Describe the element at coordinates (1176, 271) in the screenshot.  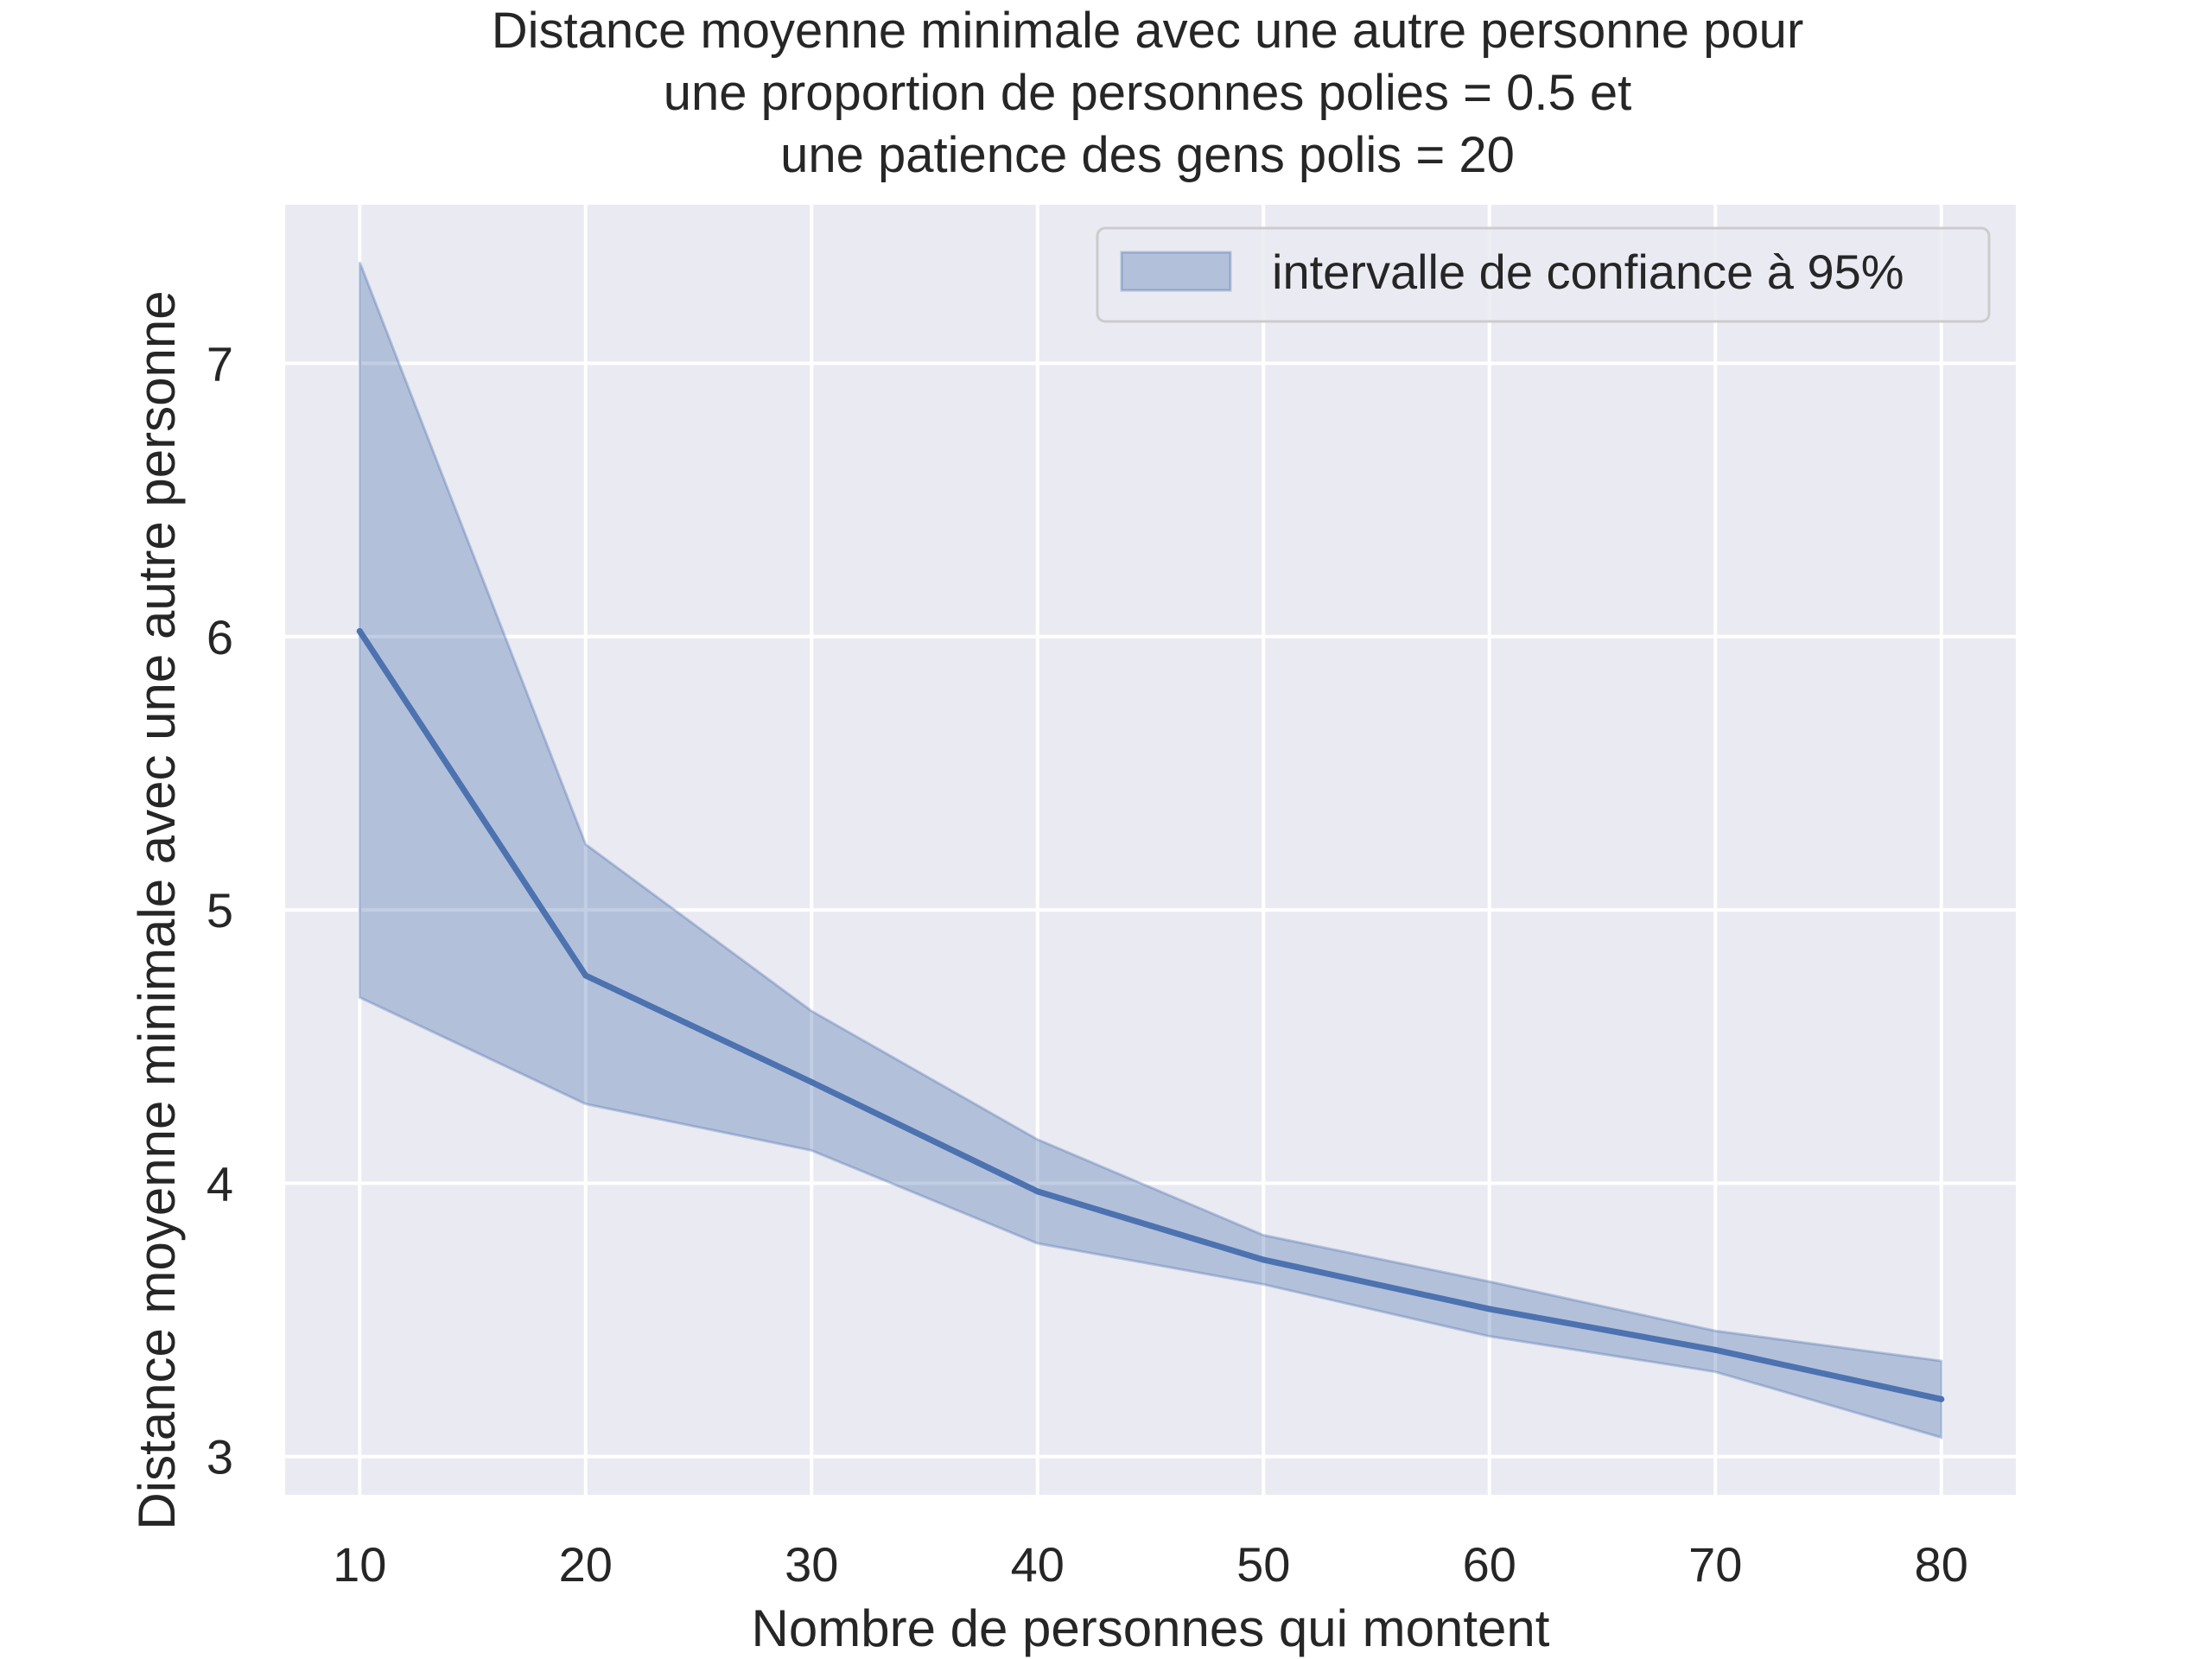
I see `legend-swatch-ci` at that location.